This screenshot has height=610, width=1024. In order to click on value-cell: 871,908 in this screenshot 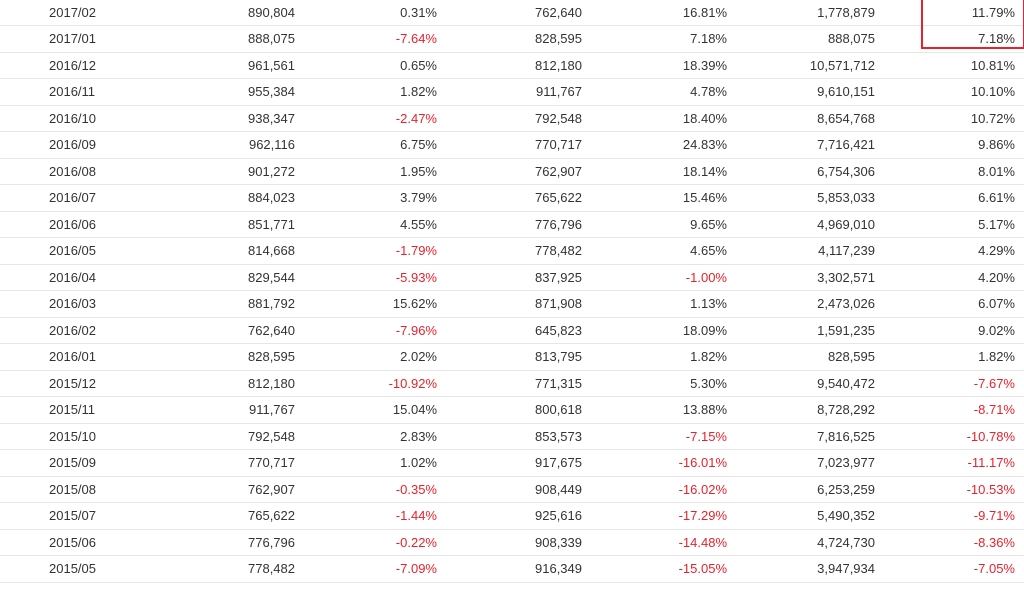, I will do `click(515, 304)`.